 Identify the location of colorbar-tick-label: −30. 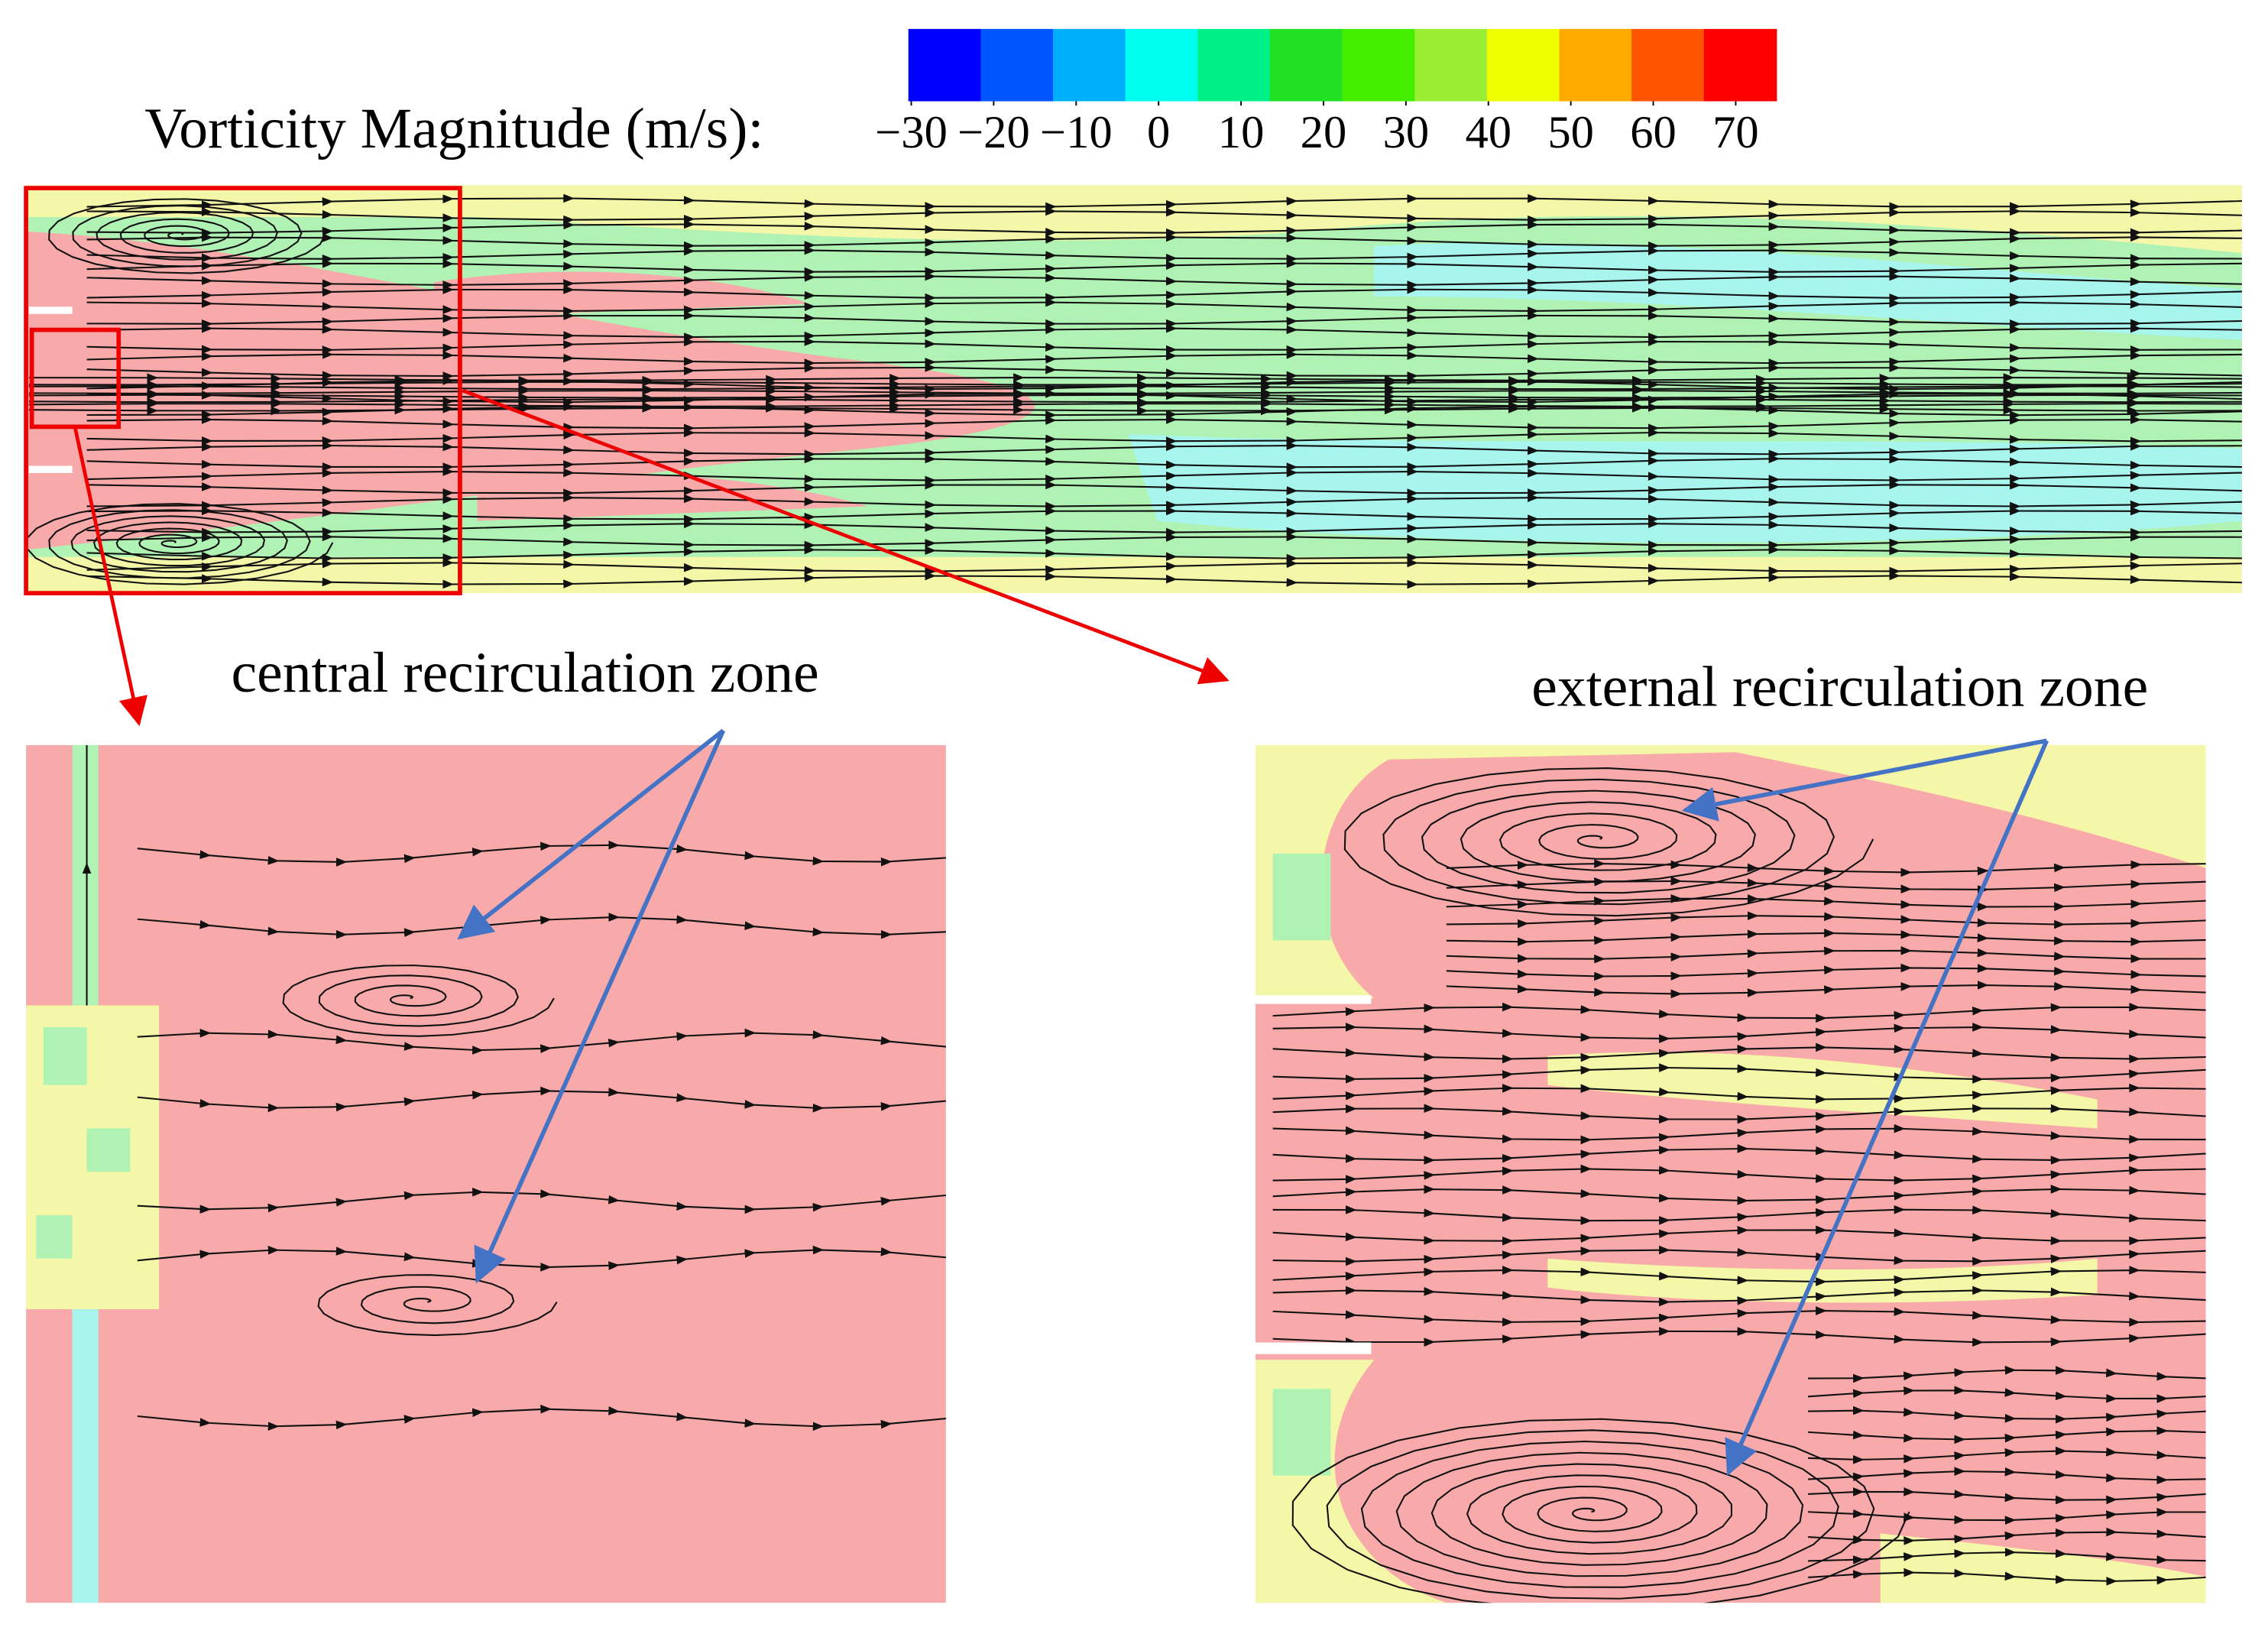
(912, 132).